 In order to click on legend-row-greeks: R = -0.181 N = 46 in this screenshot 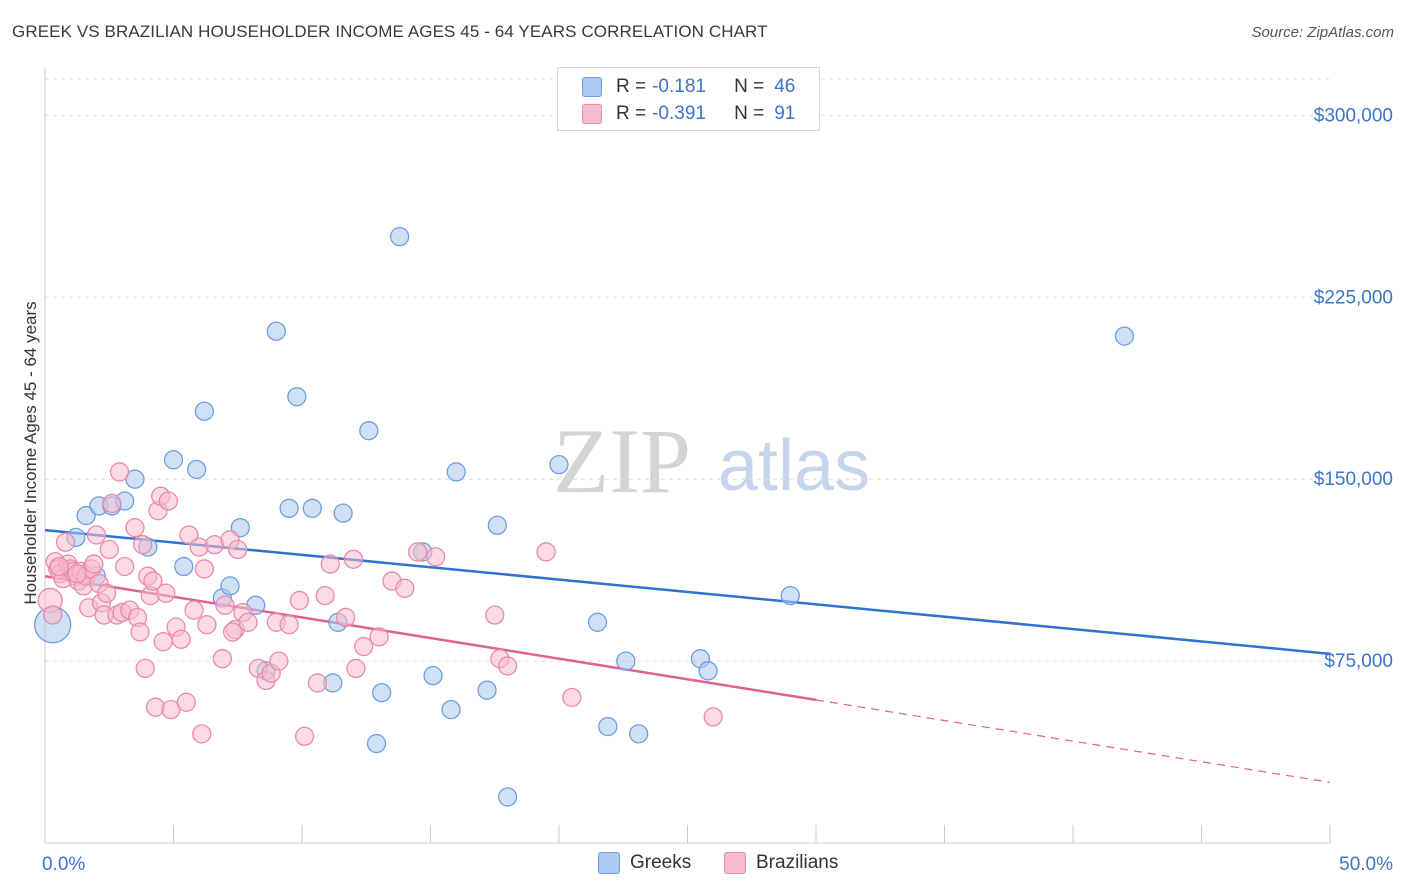, I will do `click(688, 87)`.